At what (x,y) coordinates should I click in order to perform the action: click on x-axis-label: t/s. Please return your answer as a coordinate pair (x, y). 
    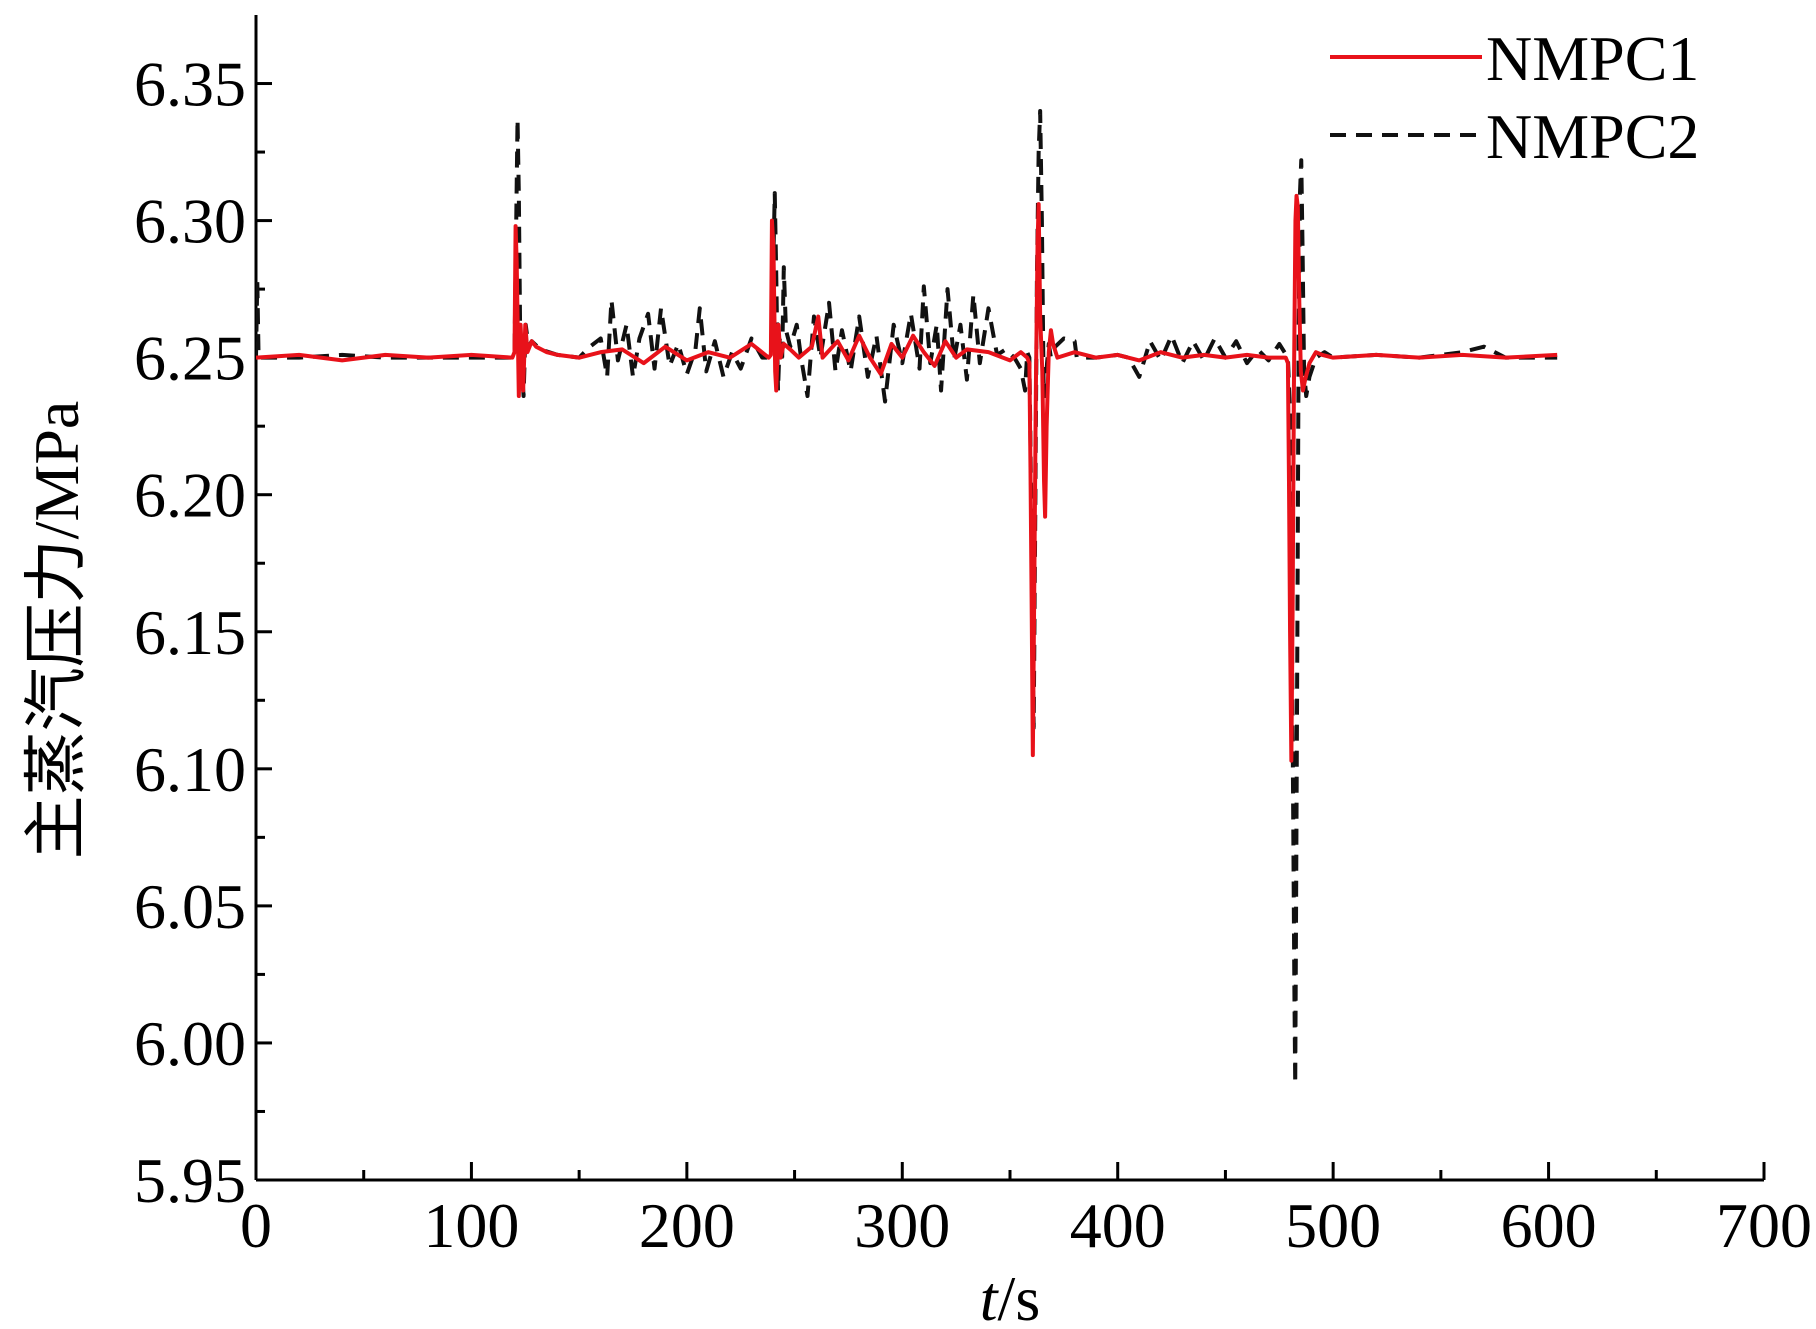
    Looking at the image, I should click on (1010, 1296).